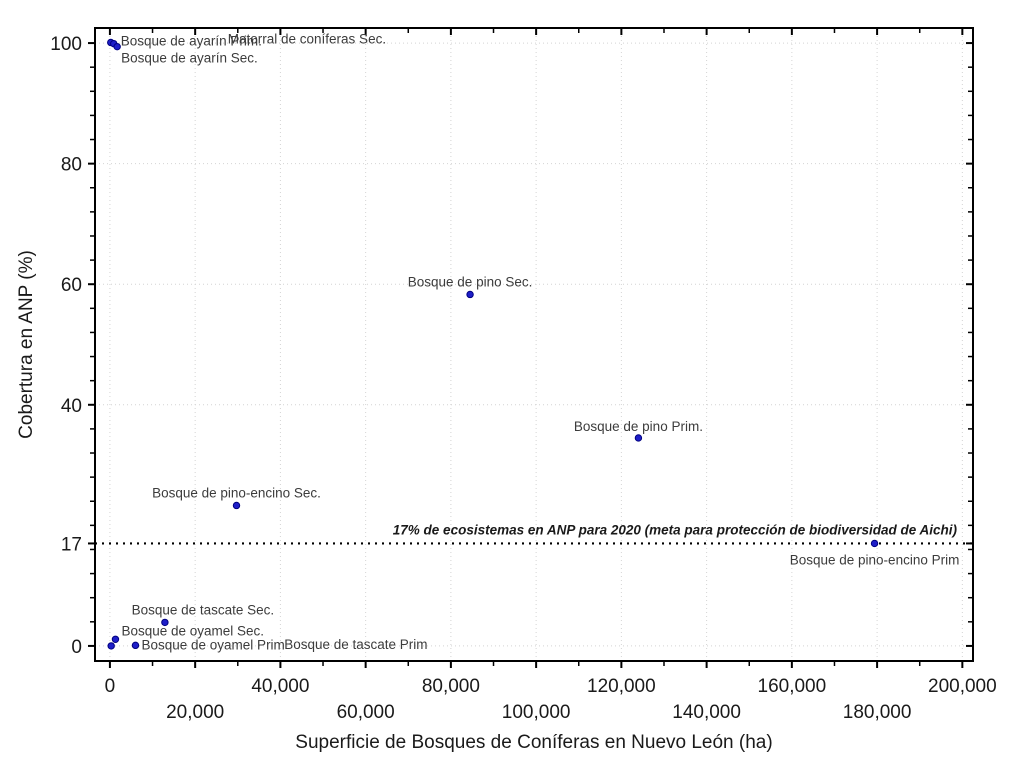 Image resolution: width=1024 pixels, height=768 pixels. What do you see at coordinates (962, 686) in the screenshot?
I see `x-tick-label: 200,000` at bounding box center [962, 686].